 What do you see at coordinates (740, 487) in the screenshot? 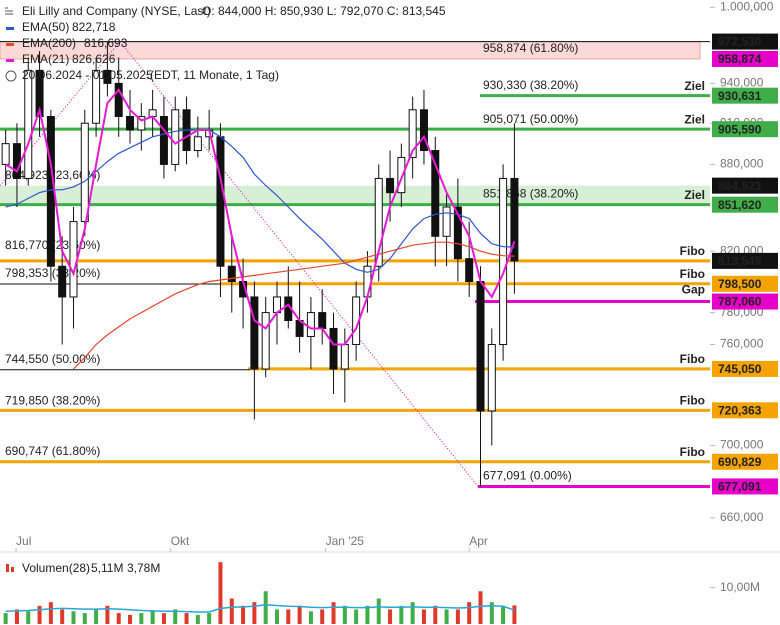
I see `price-tag-label: 677,091` at bounding box center [740, 487].